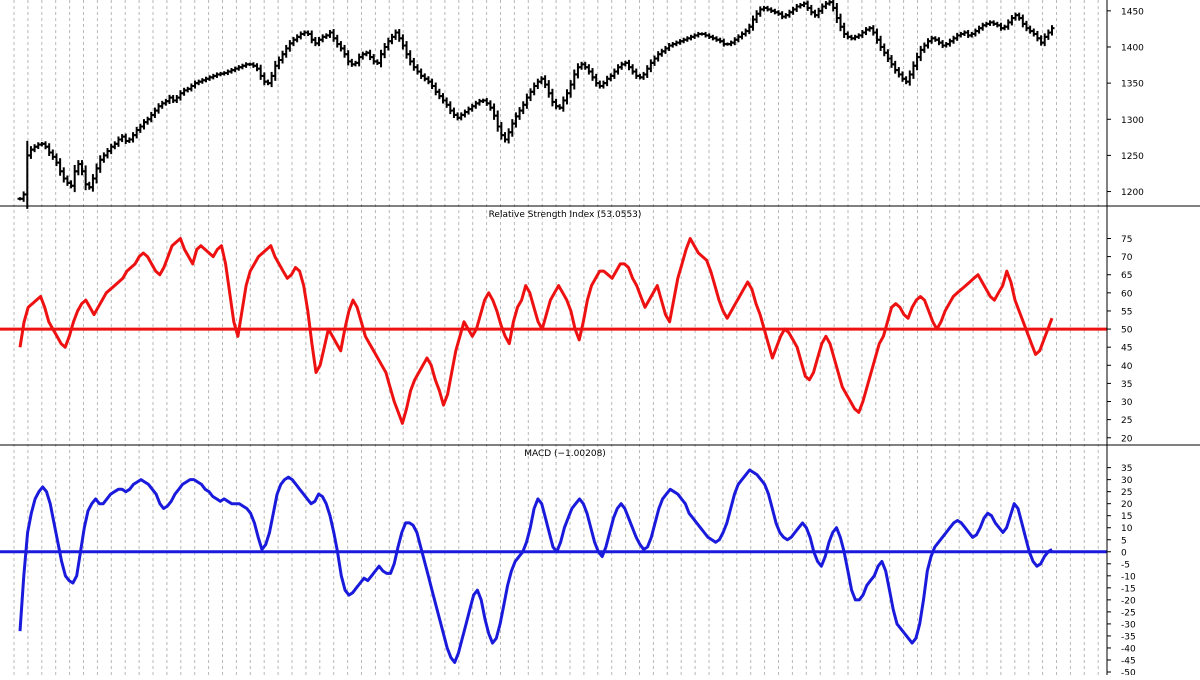 The image size is (1200, 680). Describe the element at coordinates (1126, 349) in the screenshot. I see `y-tick-label: 45` at that location.